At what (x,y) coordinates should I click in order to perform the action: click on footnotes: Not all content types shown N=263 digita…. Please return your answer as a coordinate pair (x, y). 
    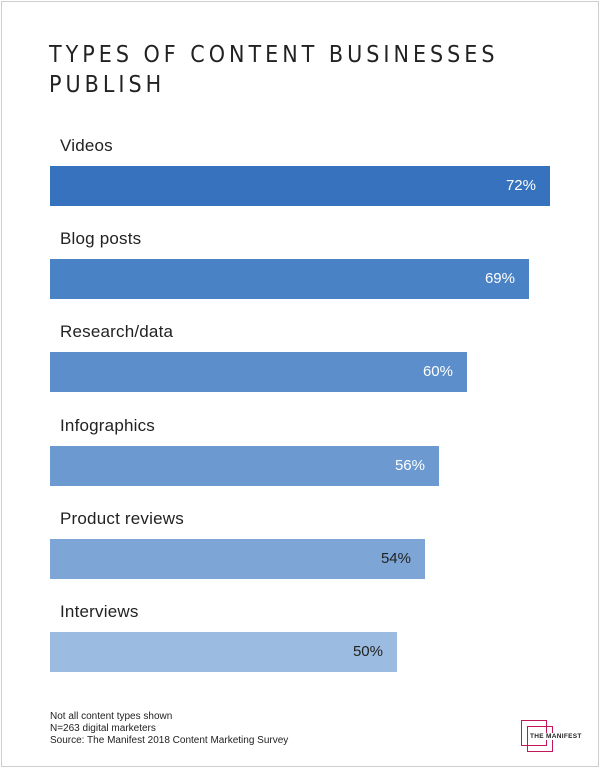
    Looking at the image, I should click on (169, 729).